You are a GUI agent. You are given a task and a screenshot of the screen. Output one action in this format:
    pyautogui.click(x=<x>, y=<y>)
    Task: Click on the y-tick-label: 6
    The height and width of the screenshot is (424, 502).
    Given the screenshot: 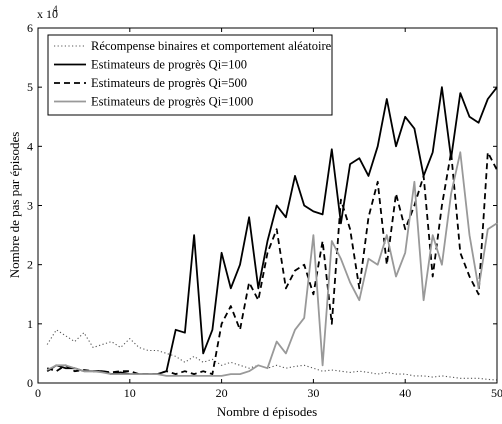 What is the action you would take?
    pyautogui.click(x=30, y=28)
    